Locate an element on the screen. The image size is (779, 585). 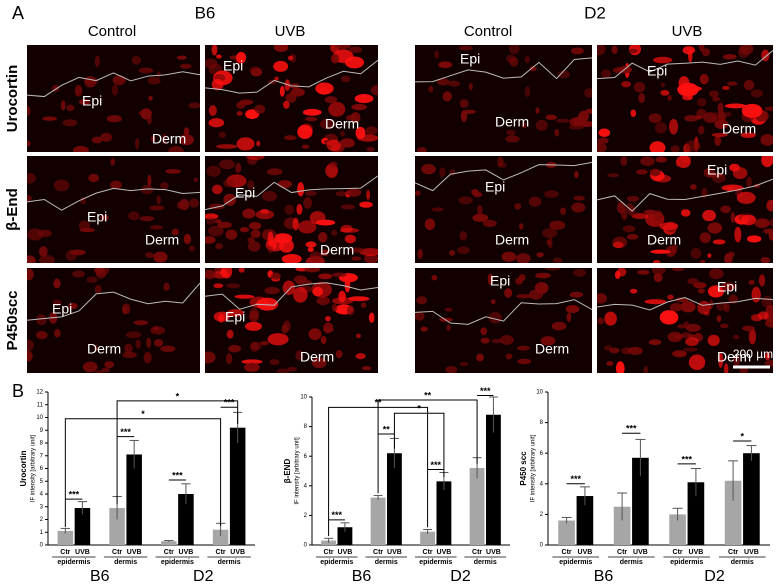
image-content is located at coordinates (685, 320).